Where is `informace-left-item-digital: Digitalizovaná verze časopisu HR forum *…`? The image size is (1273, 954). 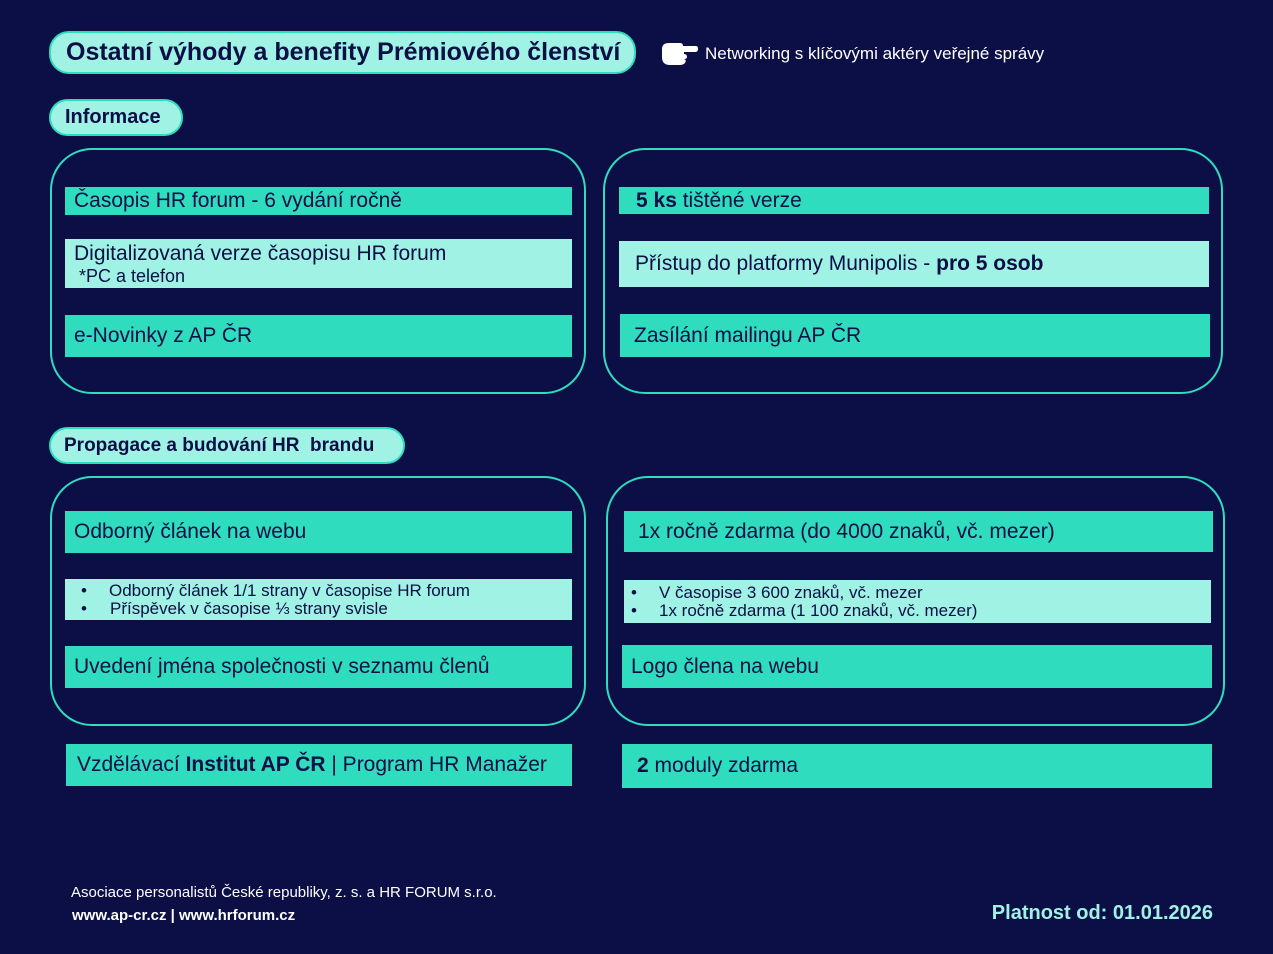 informace-left-item-digital: Digitalizovaná verze časopisu HR forum *… is located at coordinates (318, 263).